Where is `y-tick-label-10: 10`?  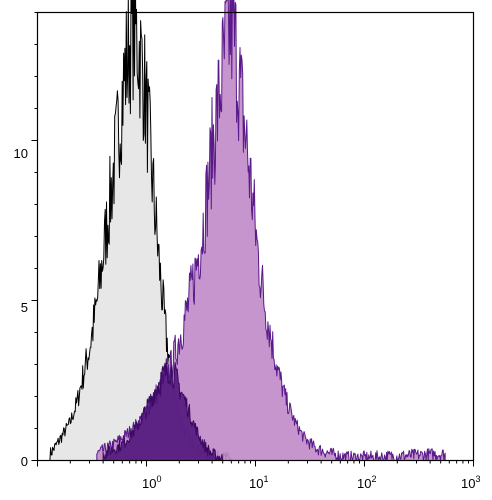 y-tick-label-10: 10 is located at coordinates (21, 153).